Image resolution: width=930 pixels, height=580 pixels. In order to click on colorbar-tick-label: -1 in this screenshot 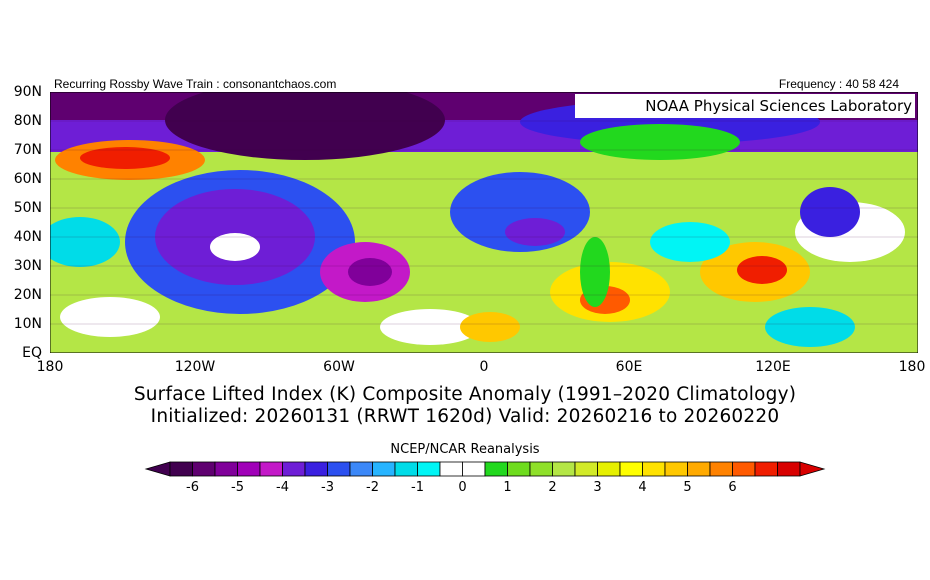, I will do `click(417, 487)`.